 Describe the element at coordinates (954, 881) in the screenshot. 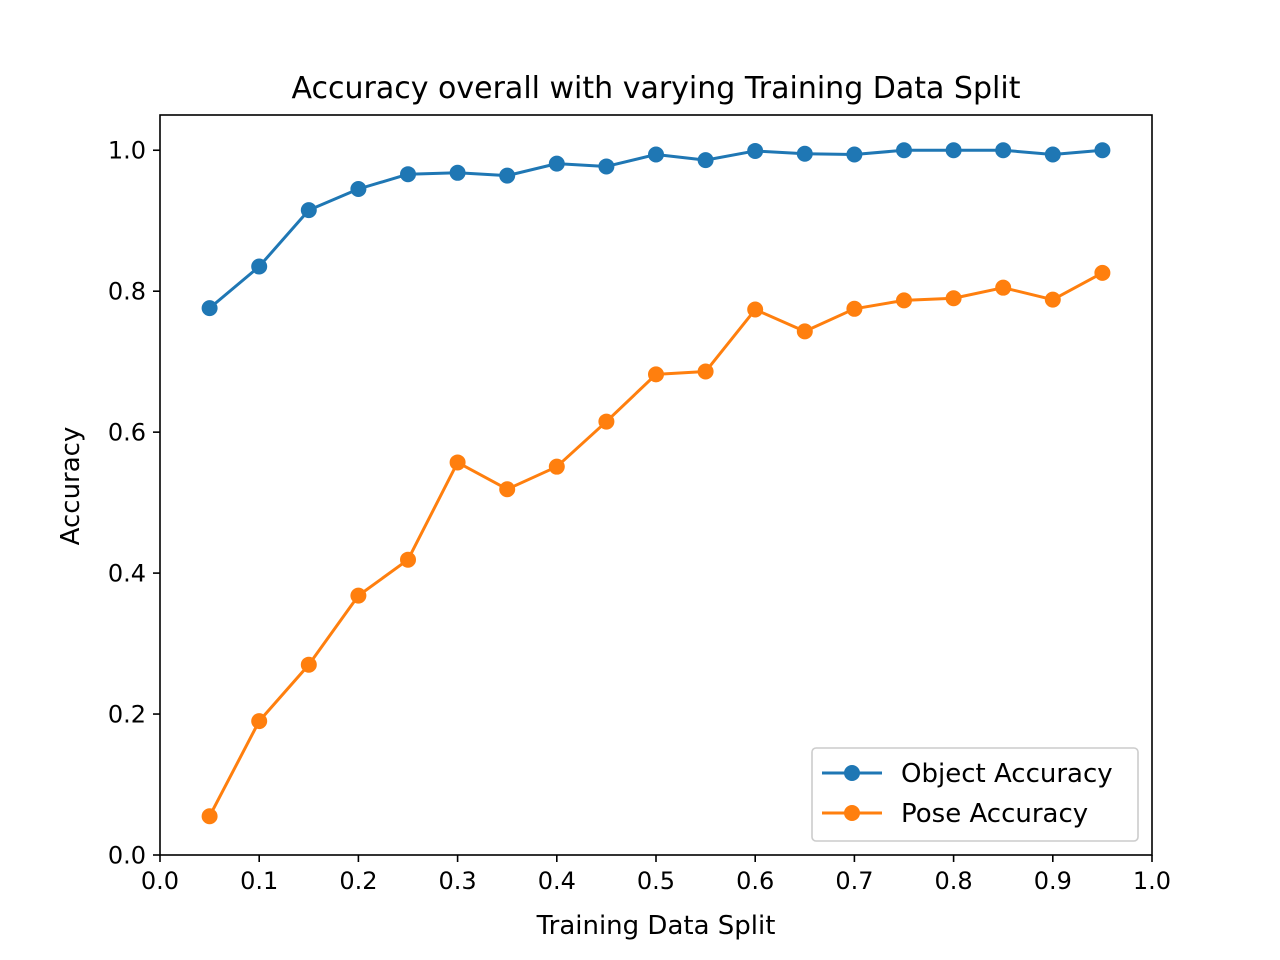

I see `x-tick-label: 0.8` at that location.